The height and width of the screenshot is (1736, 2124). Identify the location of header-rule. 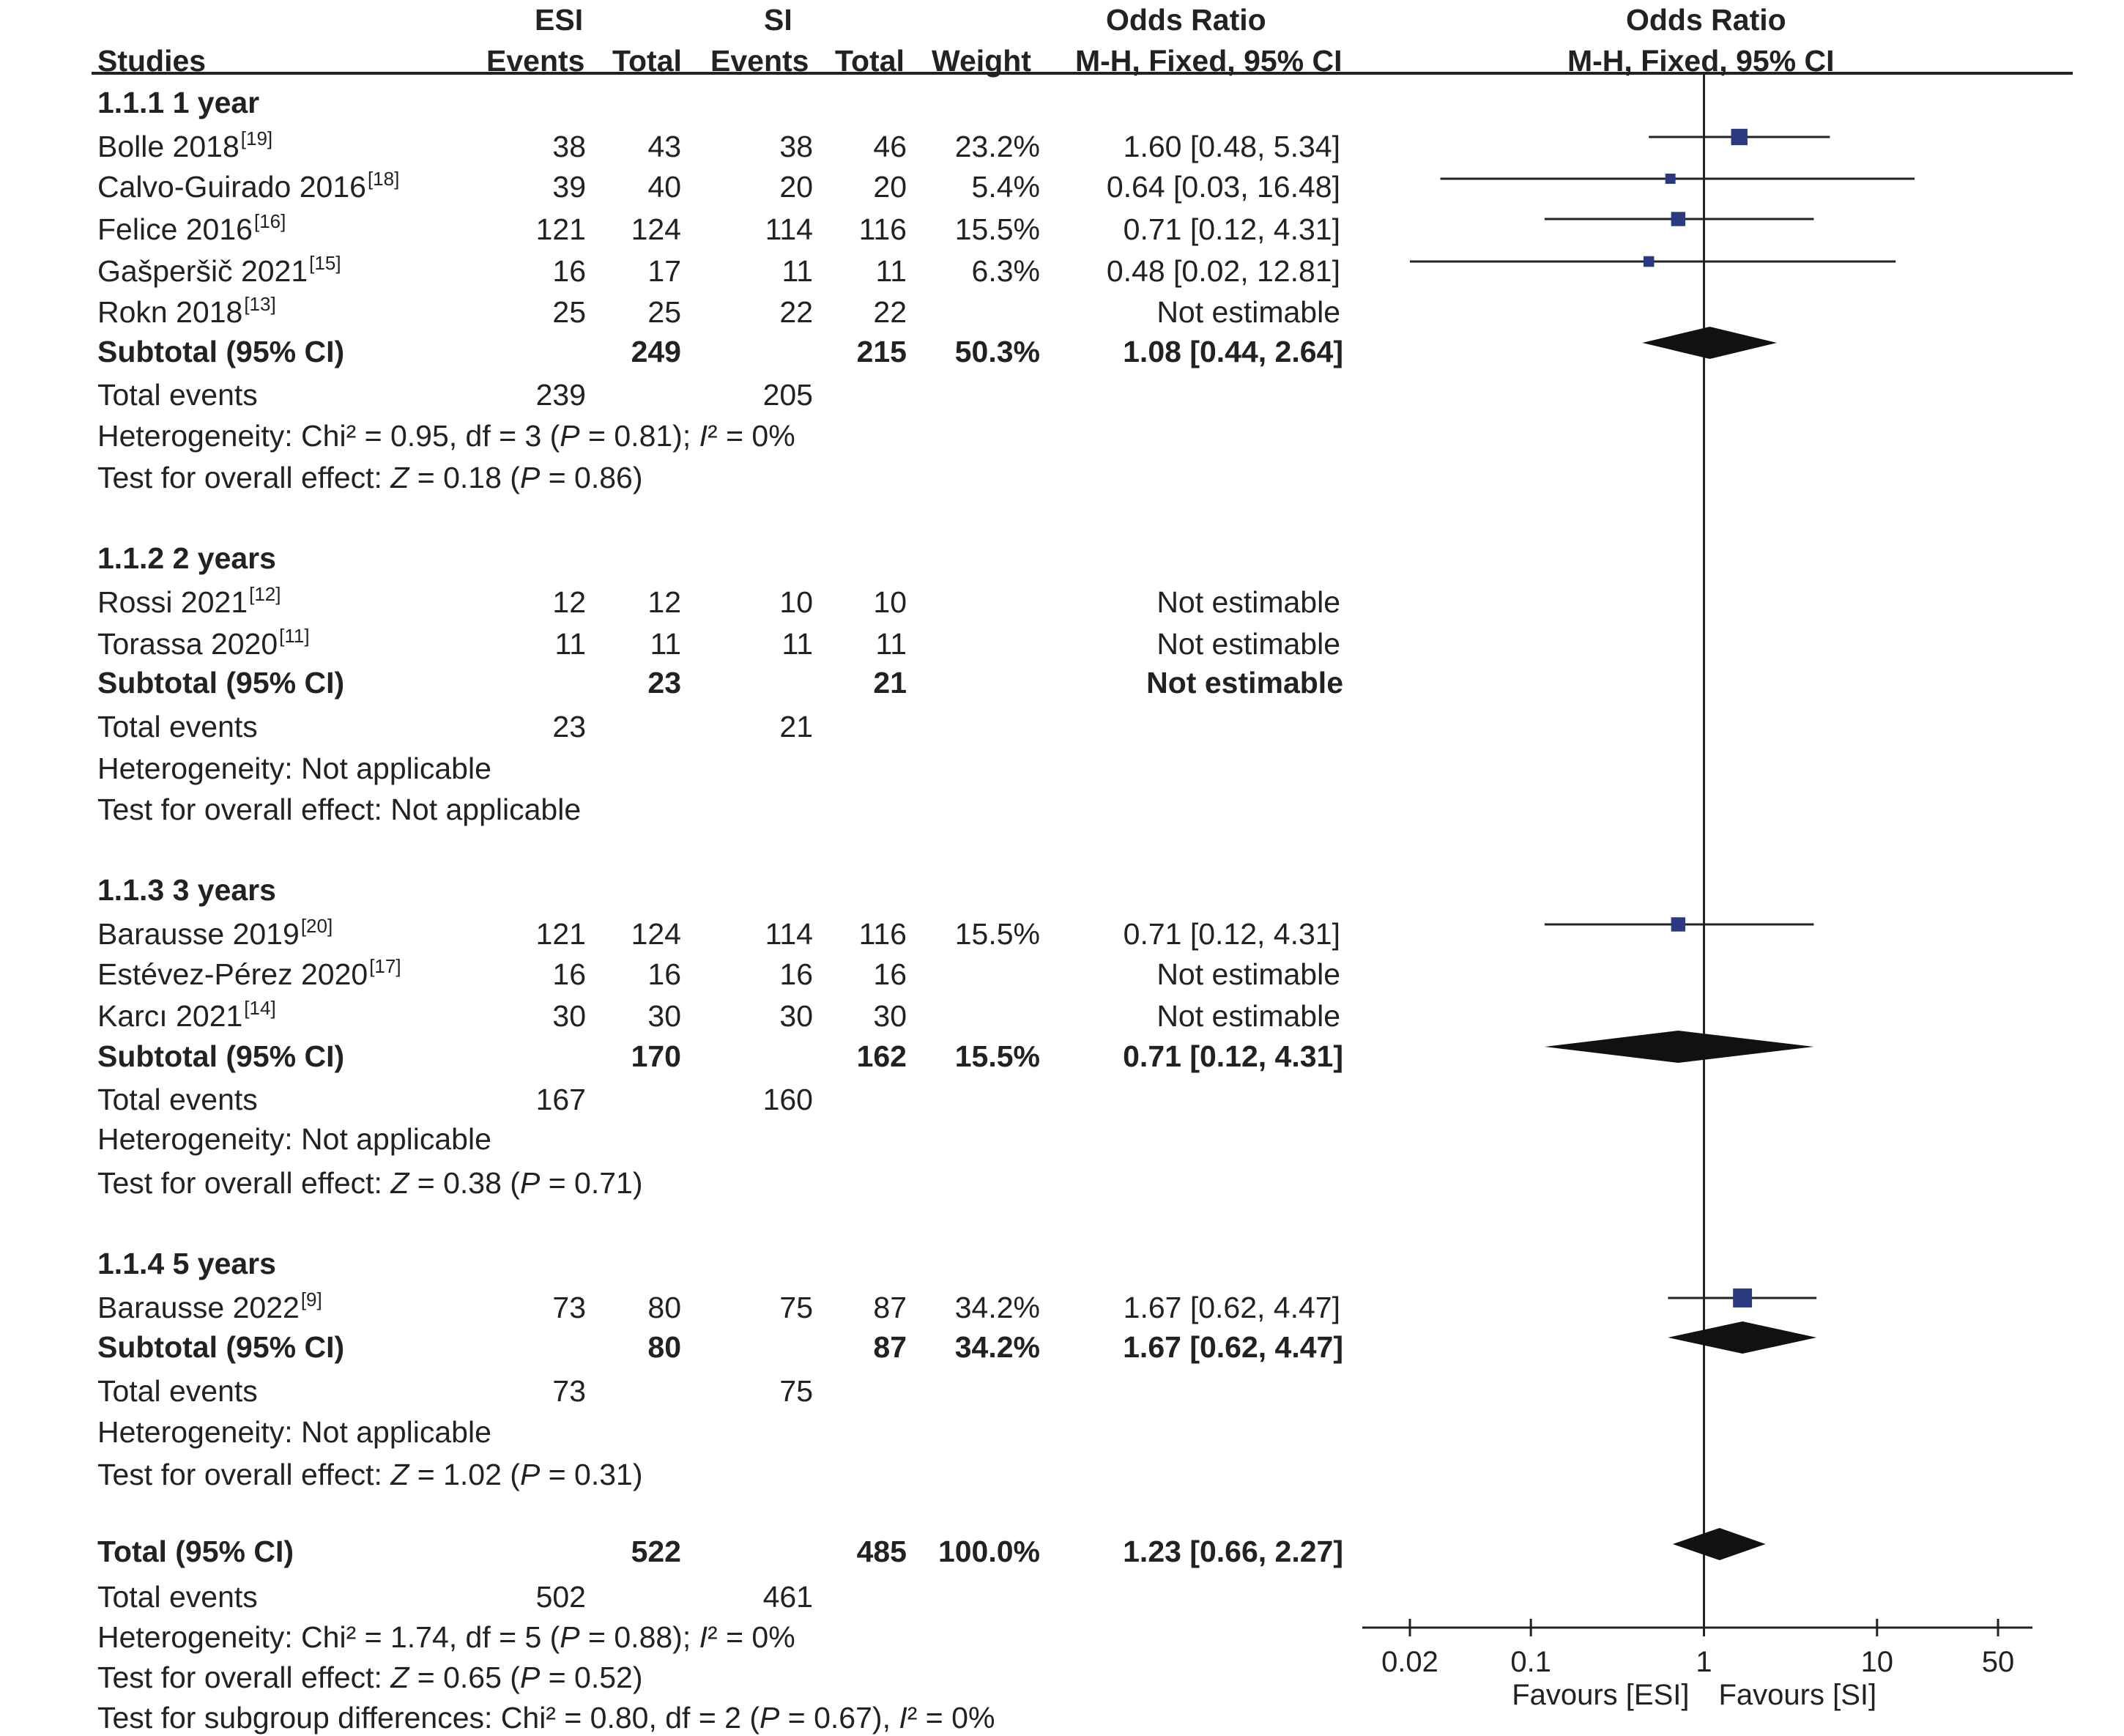
(1082, 73).